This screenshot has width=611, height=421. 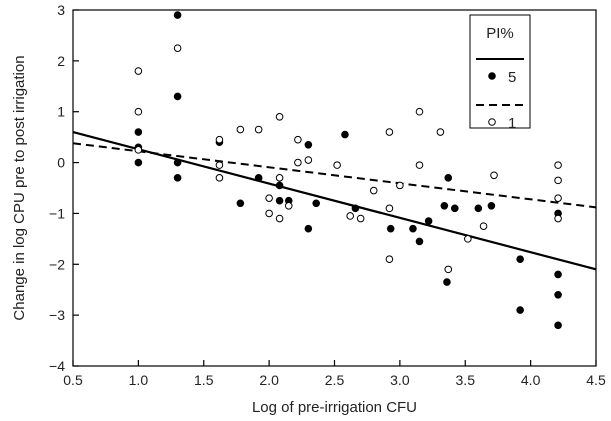 What do you see at coordinates (139, 380) in the screenshot?
I see `x-tick-label: 1.0` at bounding box center [139, 380].